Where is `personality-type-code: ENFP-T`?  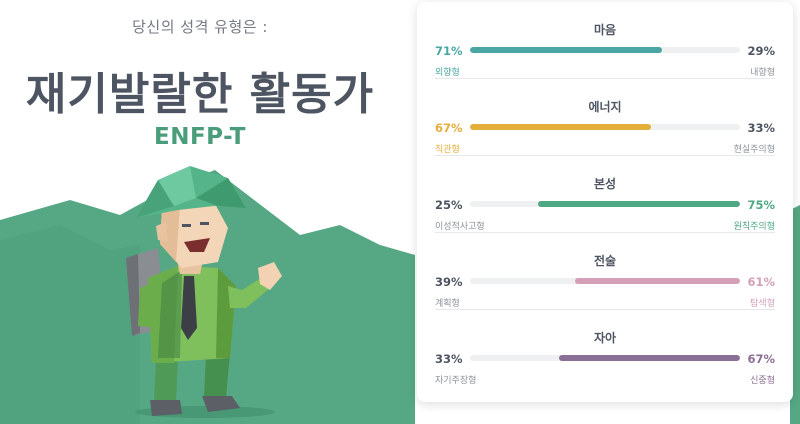
personality-type-code: ENFP-T is located at coordinates (200, 137).